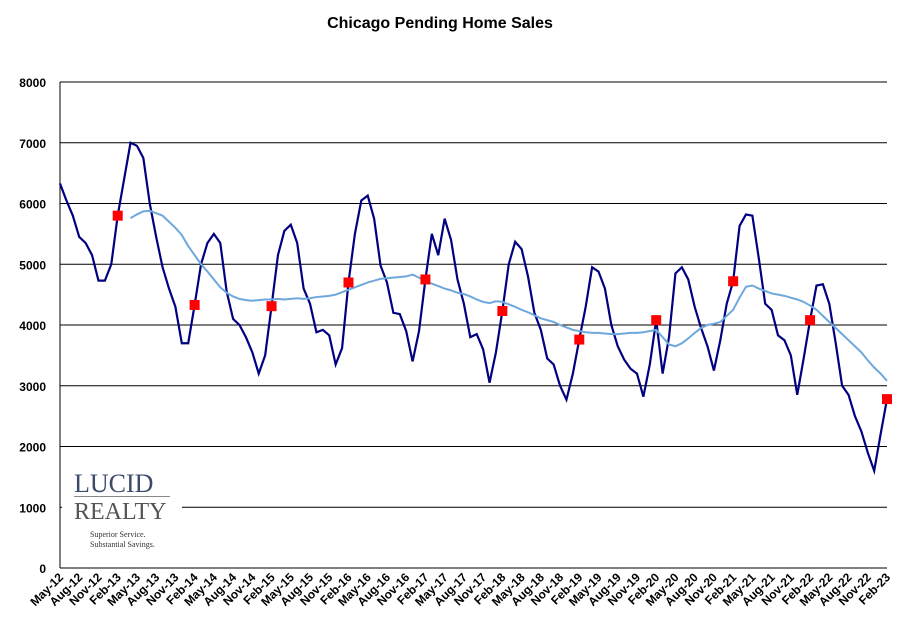  I want to click on logo-background, so click(122, 510).